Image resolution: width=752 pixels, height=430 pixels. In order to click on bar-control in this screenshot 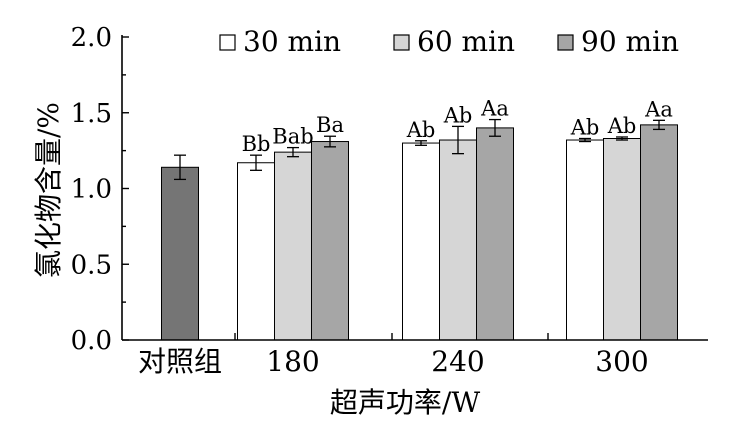, I will do `click(180, 253)`.